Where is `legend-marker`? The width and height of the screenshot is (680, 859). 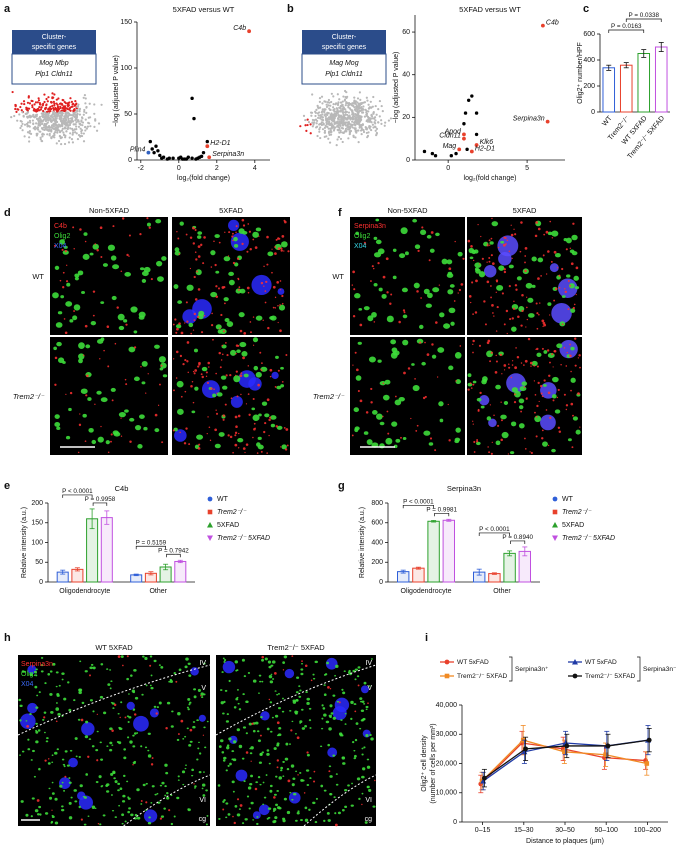
legend-marker is located at coordinates (575, 662).